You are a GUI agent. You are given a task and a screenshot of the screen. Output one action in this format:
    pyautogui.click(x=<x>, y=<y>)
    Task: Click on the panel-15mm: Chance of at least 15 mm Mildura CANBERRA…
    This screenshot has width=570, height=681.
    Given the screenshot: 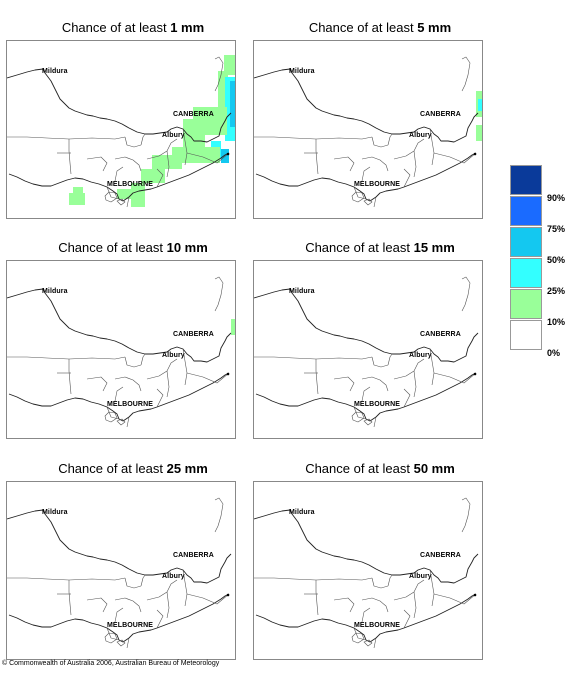 What is the action you would take?
    pyautogui.click(x=380, y=350)
    